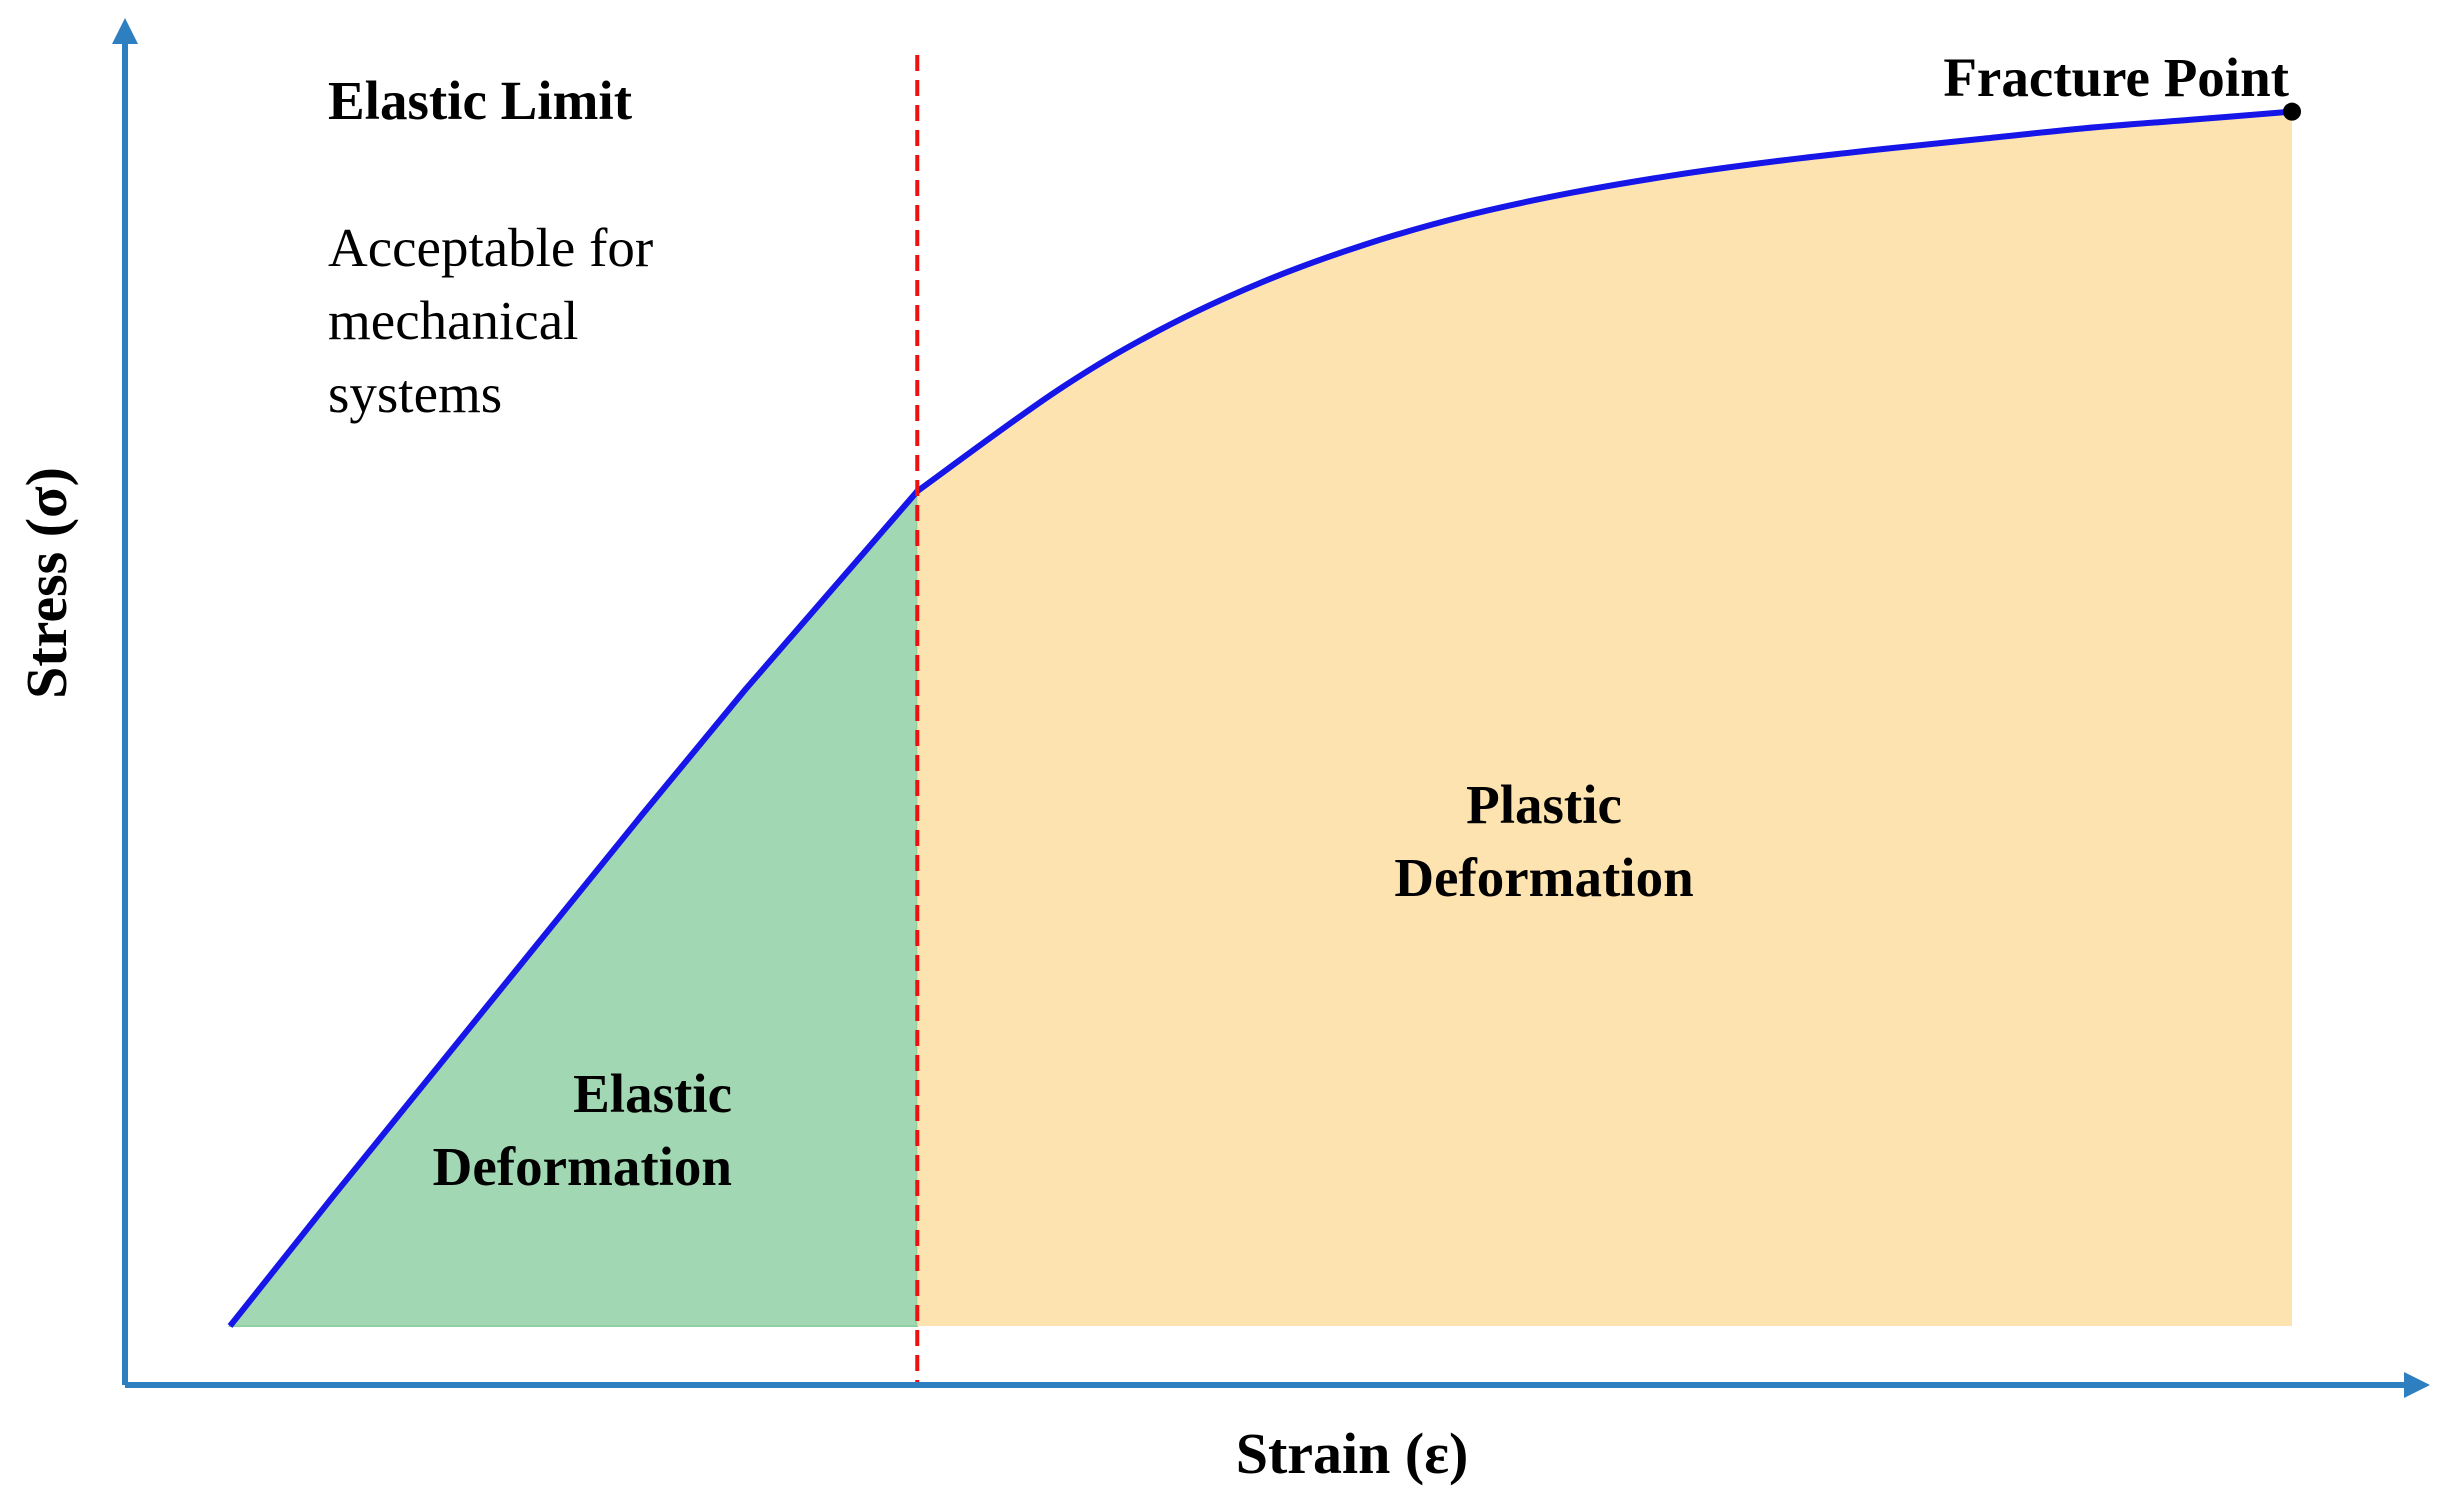 The width and height of the screenshot is (2444, 1506). Describe the element at coordinates (1604, 301) in the screenshot. I see `plastic-curve-segment` at that location.